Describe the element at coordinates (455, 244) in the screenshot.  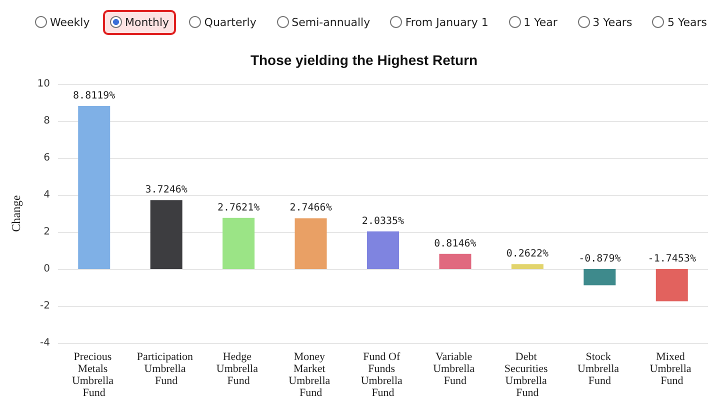
I see `data-label: 0.8146%` at that location.